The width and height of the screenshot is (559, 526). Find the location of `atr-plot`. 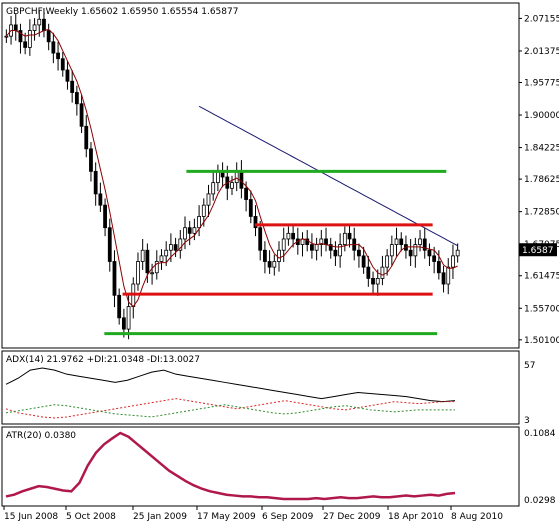

atr-plot is located at coordinates (230, 466).